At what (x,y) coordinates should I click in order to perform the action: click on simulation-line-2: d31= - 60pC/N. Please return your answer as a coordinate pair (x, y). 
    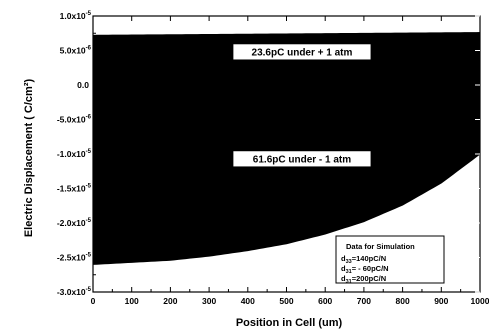
    Looking at the image, I should click on (365, 269).